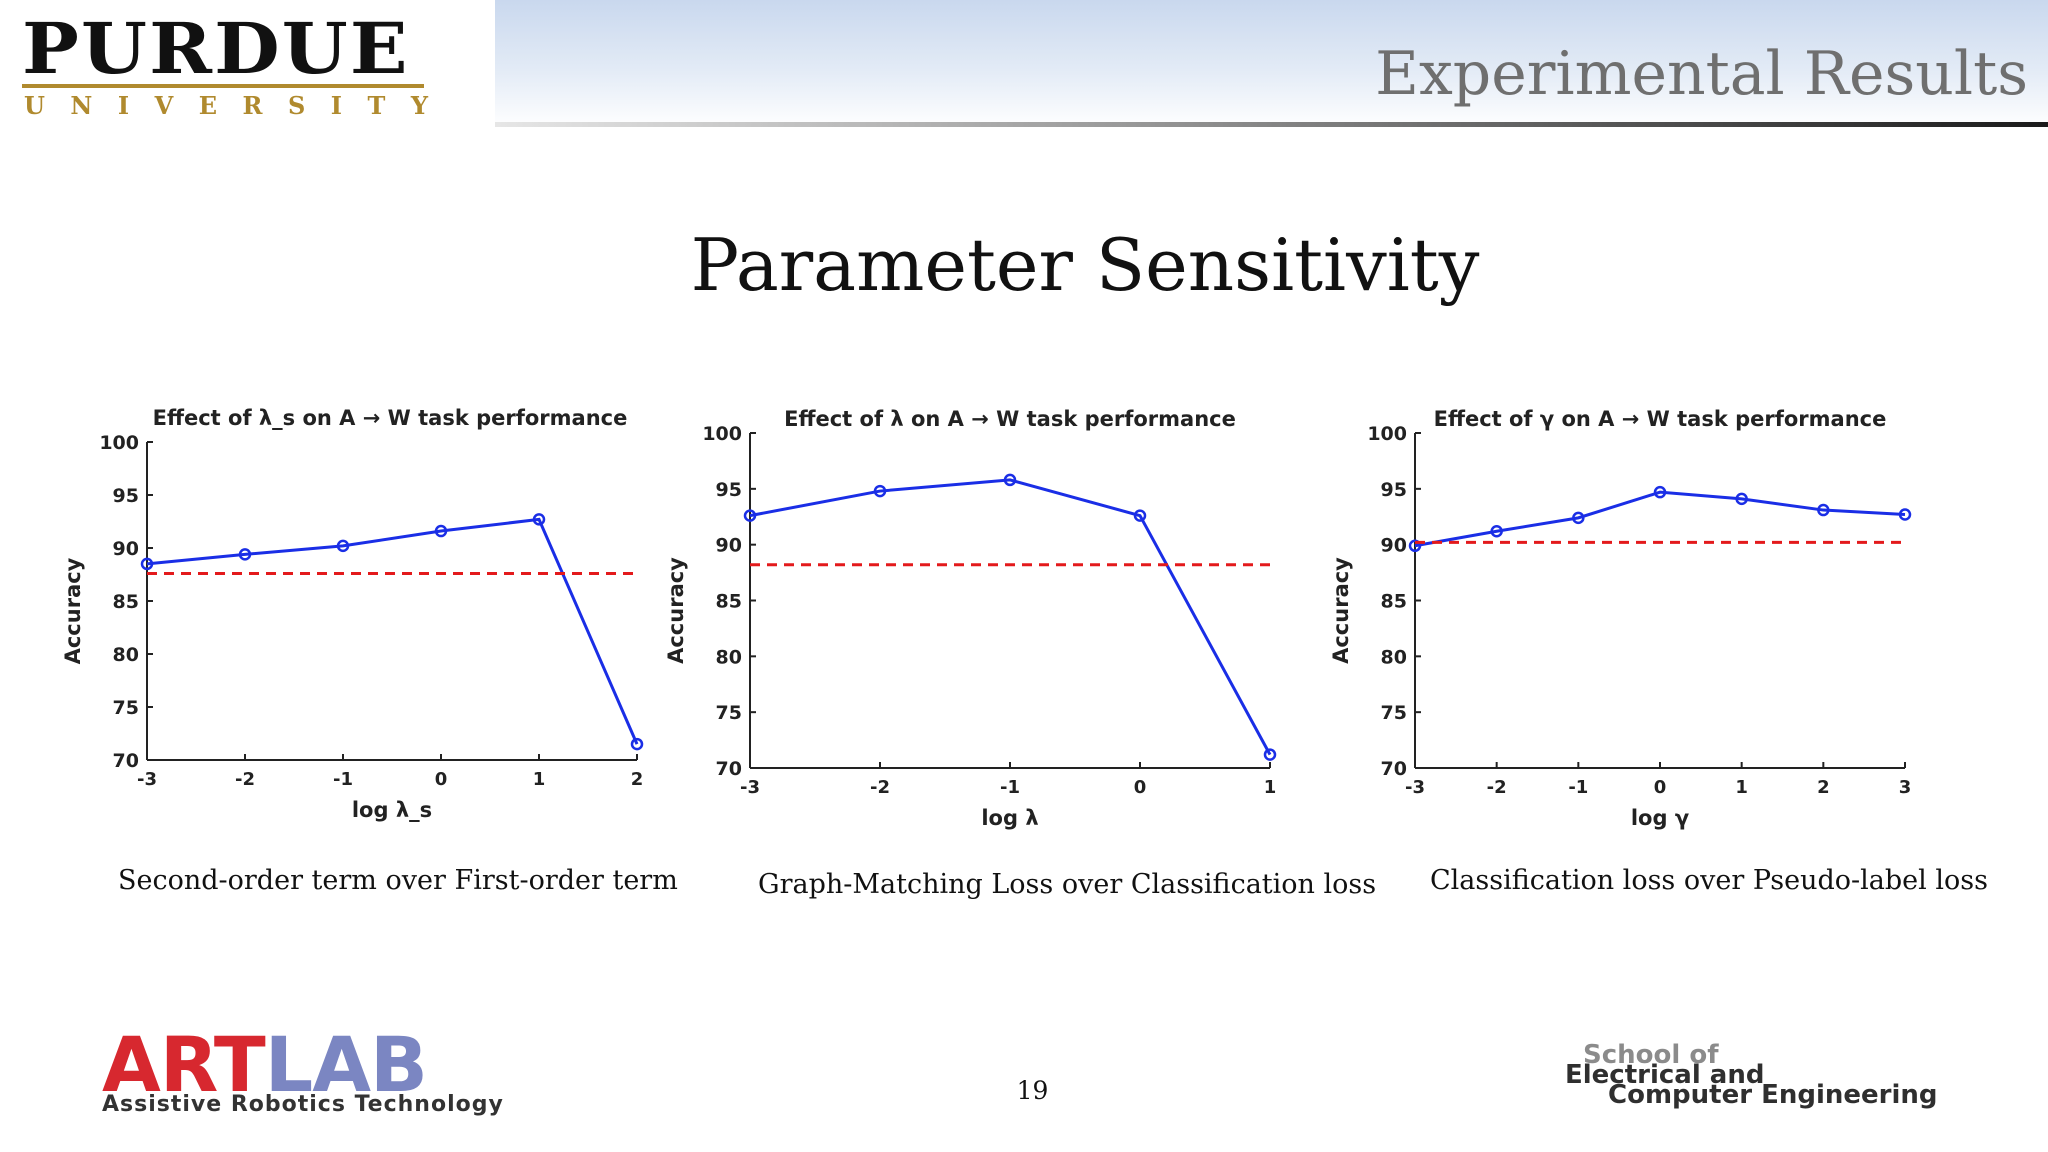 The height and width of the screenshot is (1152, 2048). I want to click on chart2-xtick-label: -2, so click(880, 787).